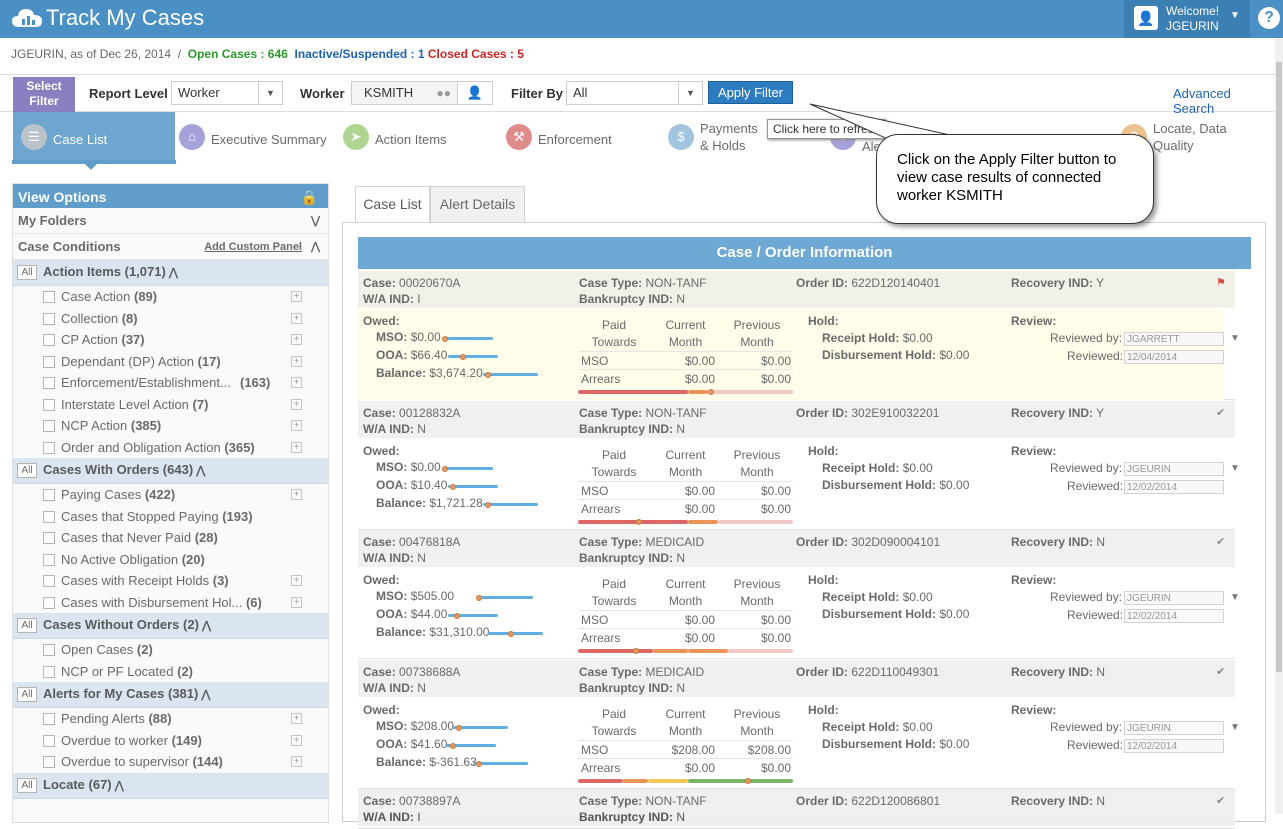  What do you see at coordinates (475, 93) in the screenshot?
I see `worker-picker-button: 👤` at bounding box center [475, 93].